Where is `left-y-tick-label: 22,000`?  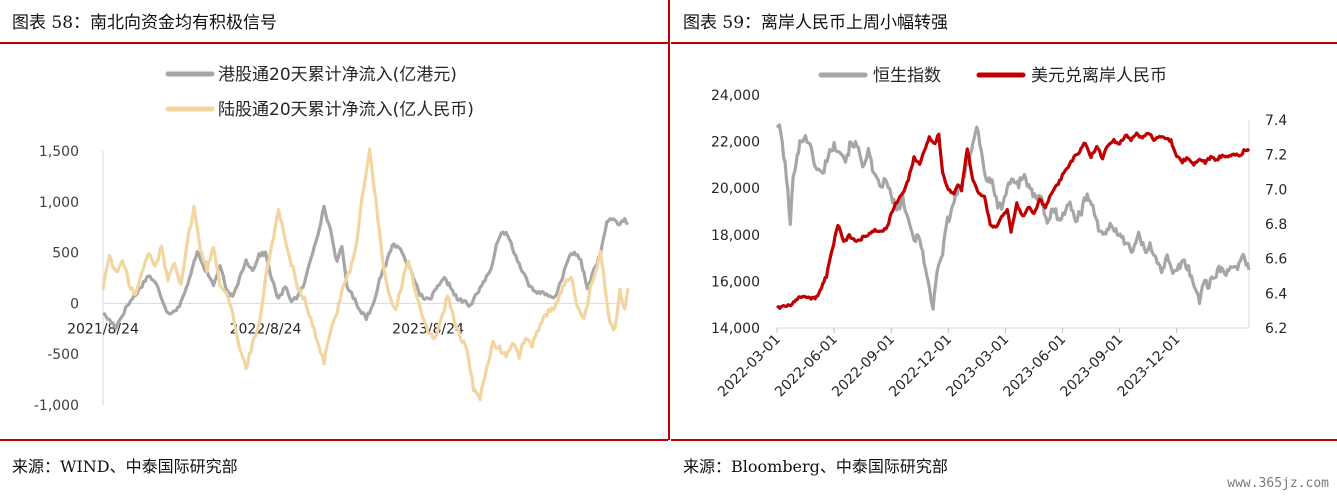 left-y-tick-label: 22,000 is located at coordinates (735, 143).